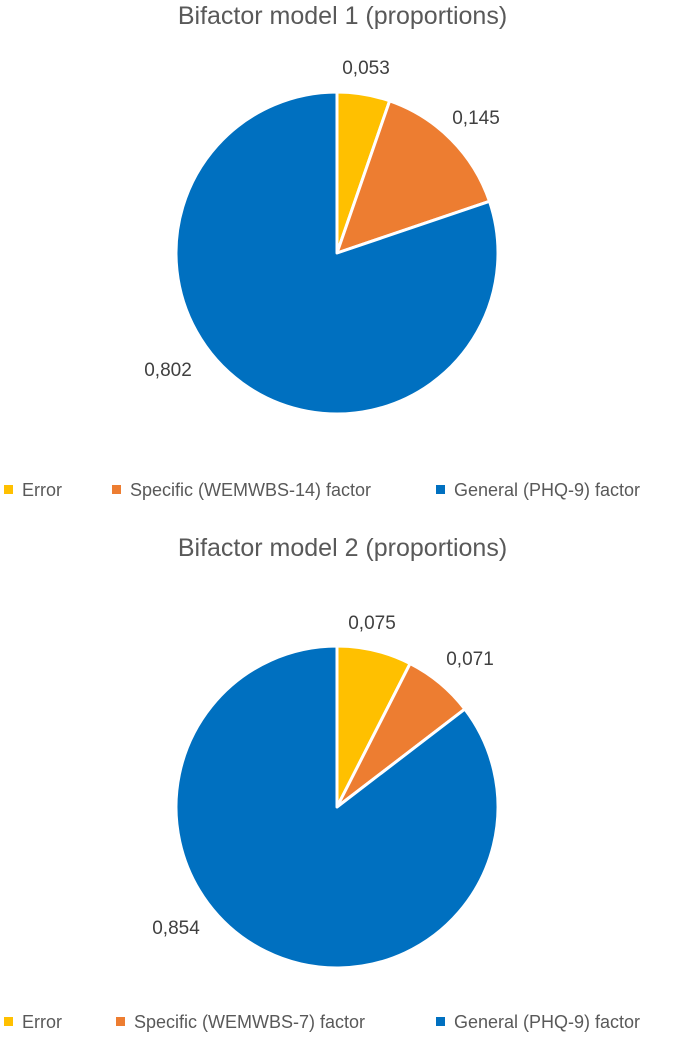 The height and width of the screenshot is (1064, 685). What do you see at coordinates (476, 118) in the screenshot?
I see `data-label-specific-wemwbs-14-factor: 0,145` at bounding box center [476, 118].